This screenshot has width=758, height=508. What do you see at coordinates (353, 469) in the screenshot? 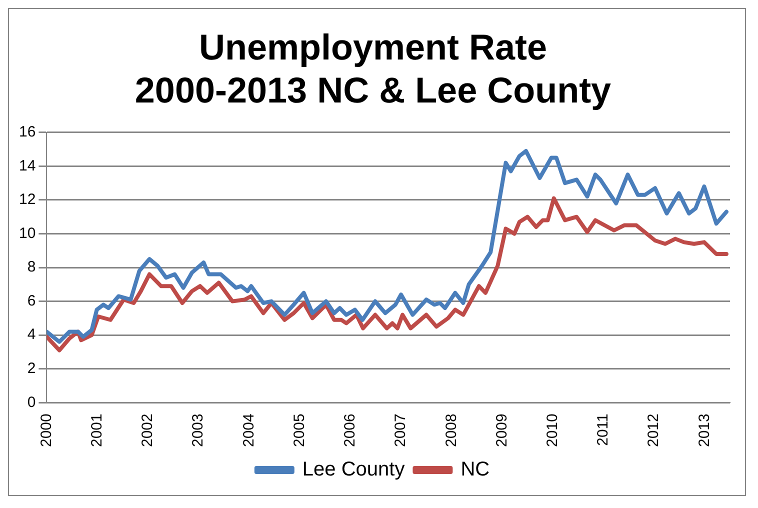
I see `legend-label: Lee County` at bounding box center [353, 469].